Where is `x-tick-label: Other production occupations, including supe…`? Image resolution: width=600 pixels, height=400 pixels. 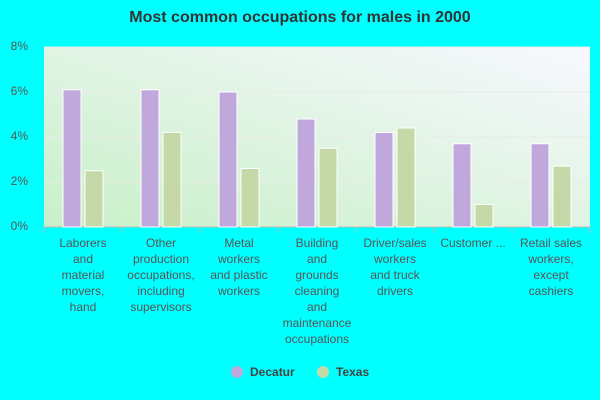
x-tick-label: Other production occupations, including supe… is located at coordinates (160, 275).